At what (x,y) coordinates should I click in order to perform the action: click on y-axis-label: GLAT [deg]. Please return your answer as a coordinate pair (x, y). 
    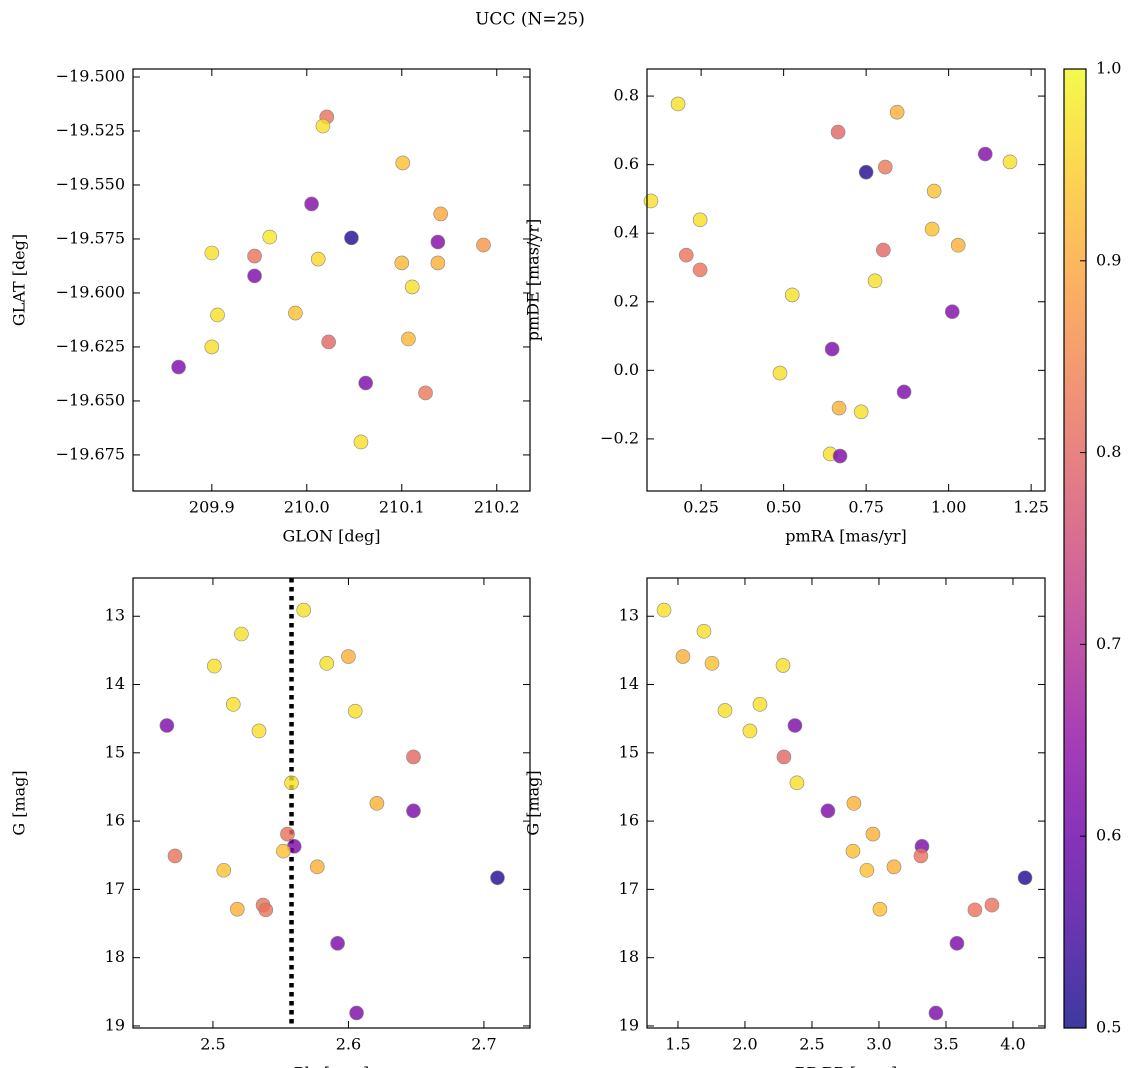
    Looking at the image, I should click on (19, 280).